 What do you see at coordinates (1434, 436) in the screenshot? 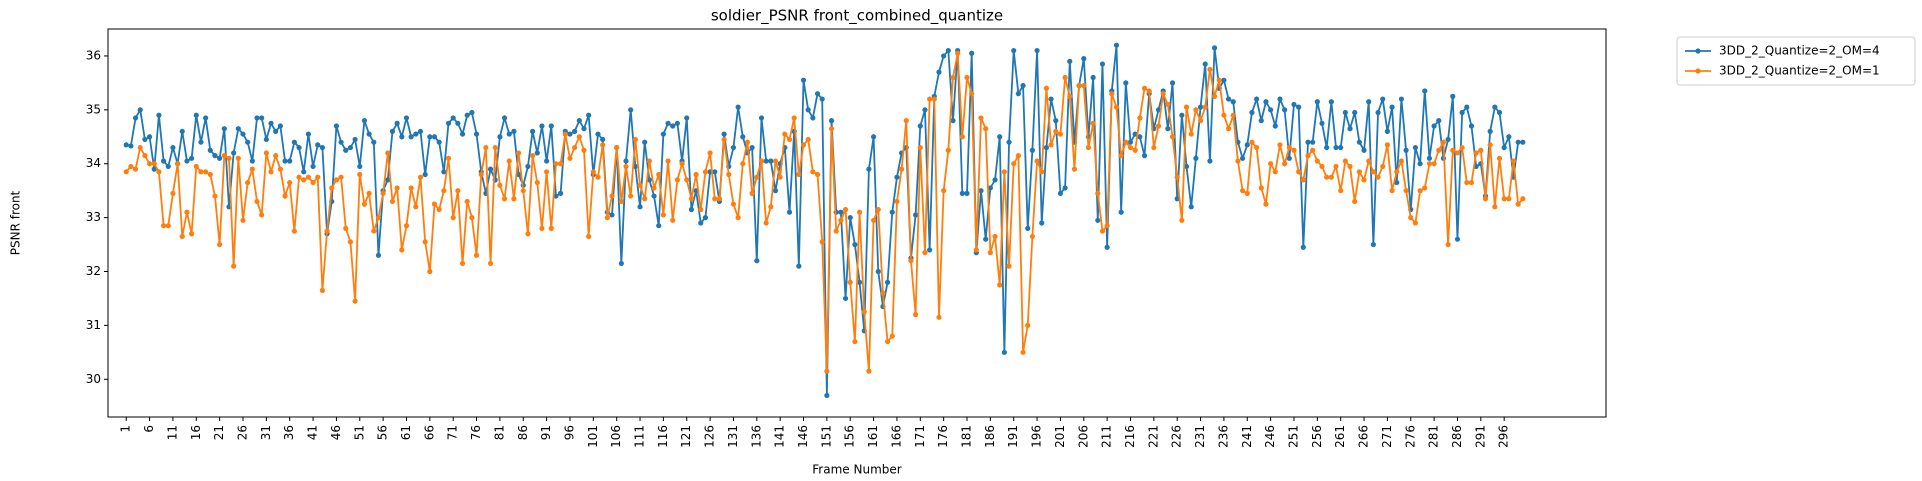
I see `x-tick-label: 281` at bounding box center [1434, 436].